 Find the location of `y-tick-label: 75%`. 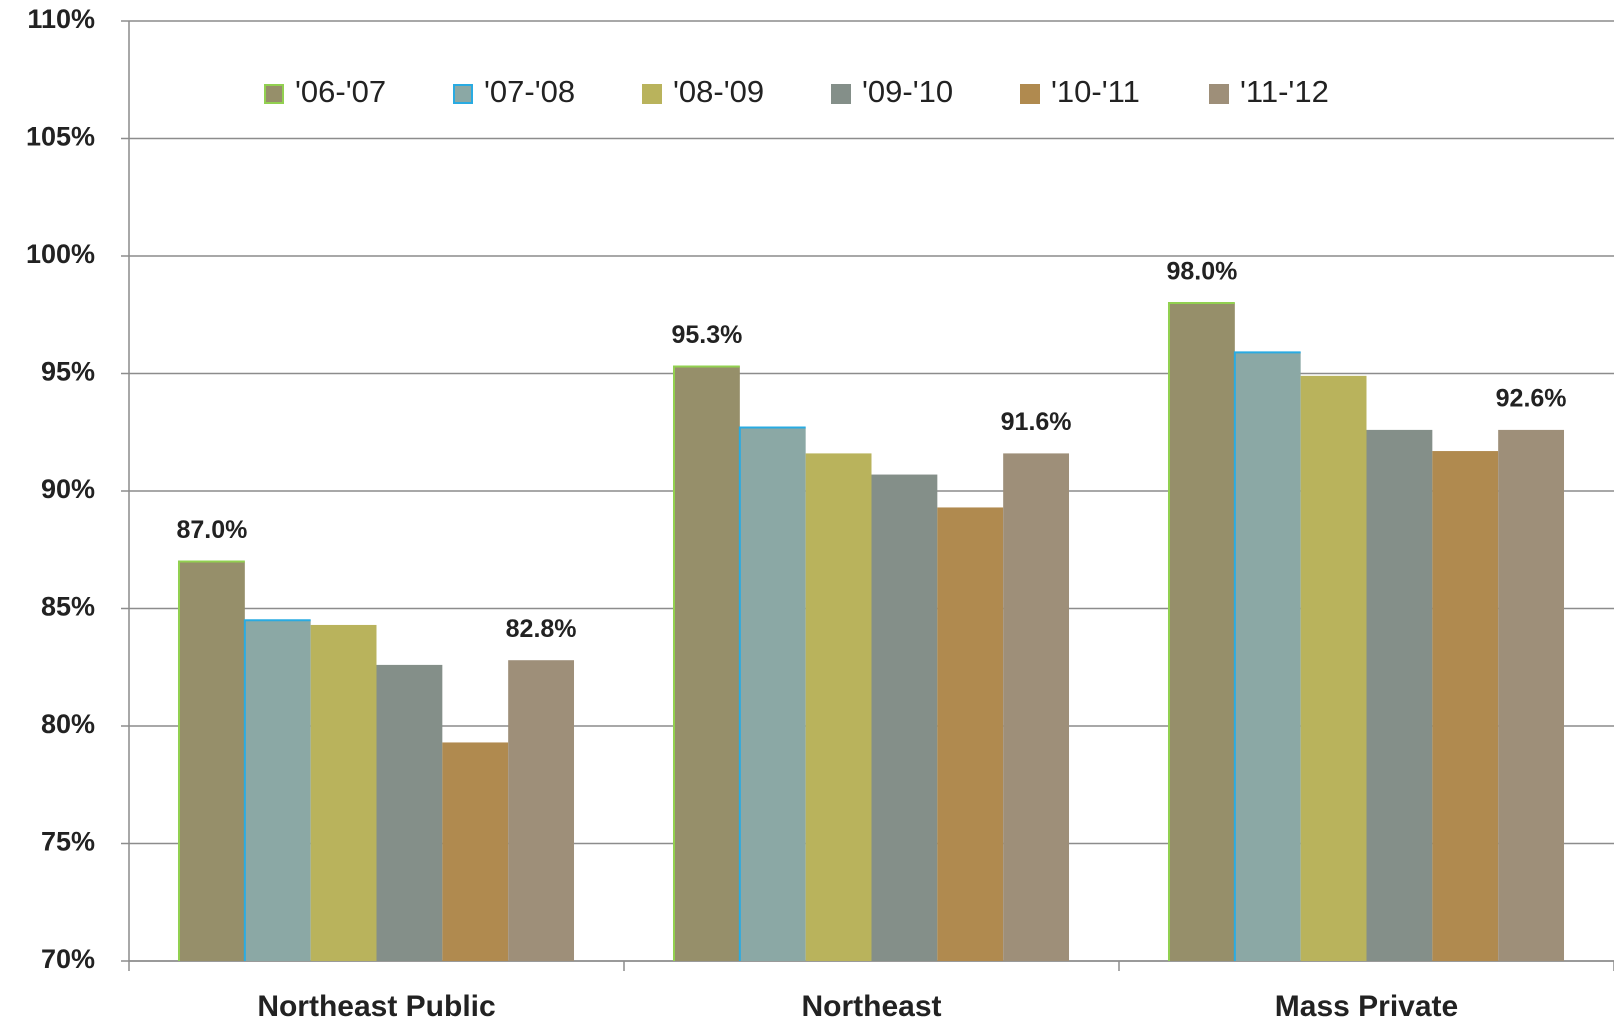

y-tick-label: 75% is located at coordinates (68, 842).